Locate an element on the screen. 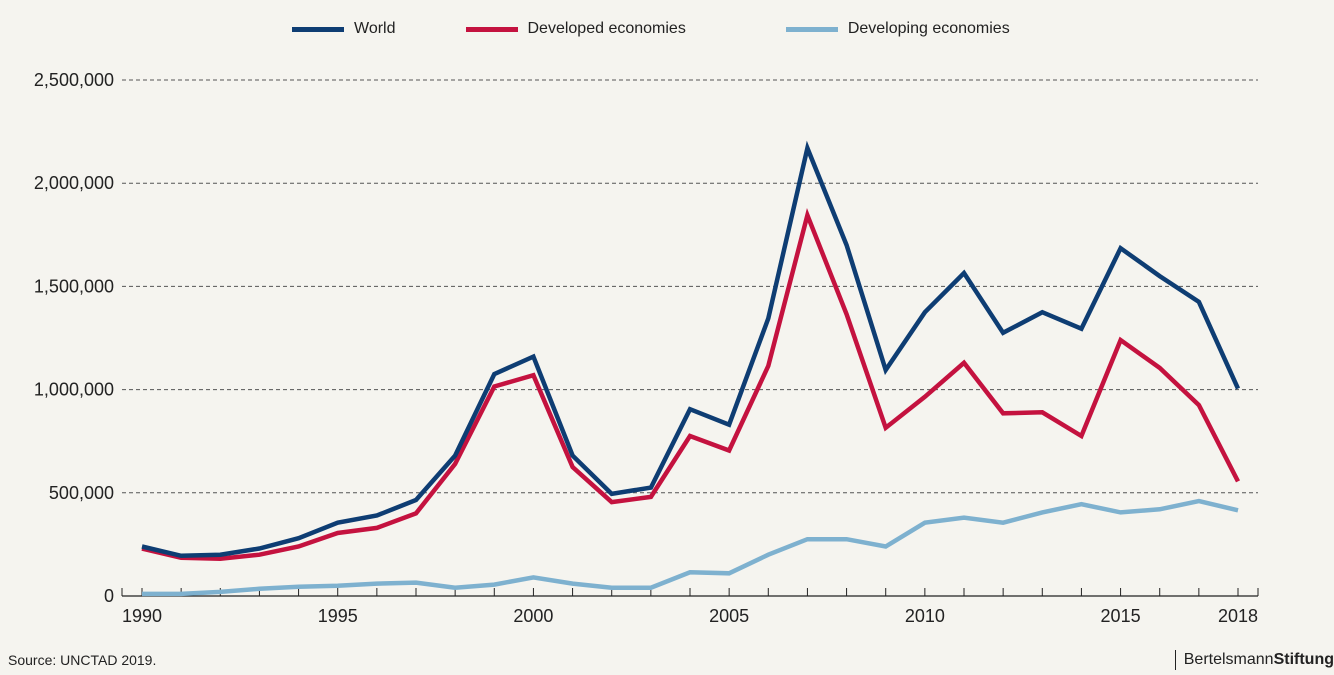 The image size is (1334, 675). x-tick-label: 1990 is located at coordinates (142, 616).